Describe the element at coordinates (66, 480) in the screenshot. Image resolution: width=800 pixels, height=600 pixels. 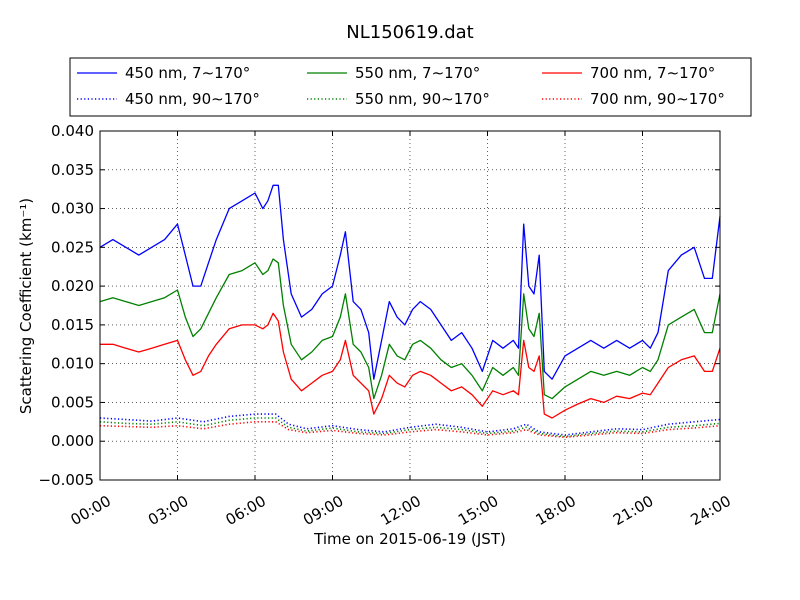
I see `y-tick-label: −0.005` at that location.